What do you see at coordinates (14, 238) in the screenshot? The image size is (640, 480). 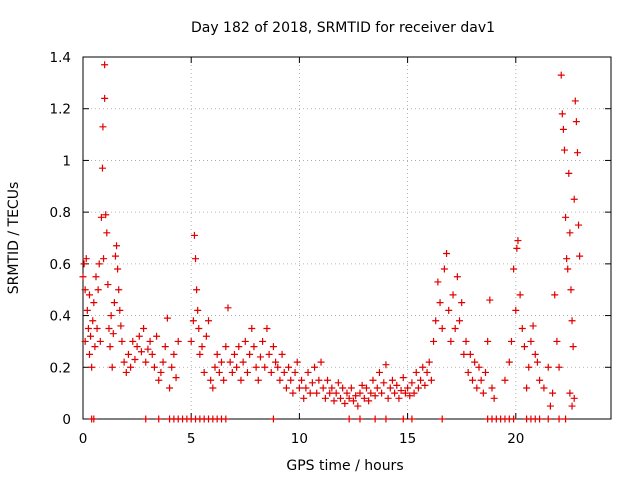 I see `y-axis-label: SRMTID / TECUs` at bounding box center [14, 238].